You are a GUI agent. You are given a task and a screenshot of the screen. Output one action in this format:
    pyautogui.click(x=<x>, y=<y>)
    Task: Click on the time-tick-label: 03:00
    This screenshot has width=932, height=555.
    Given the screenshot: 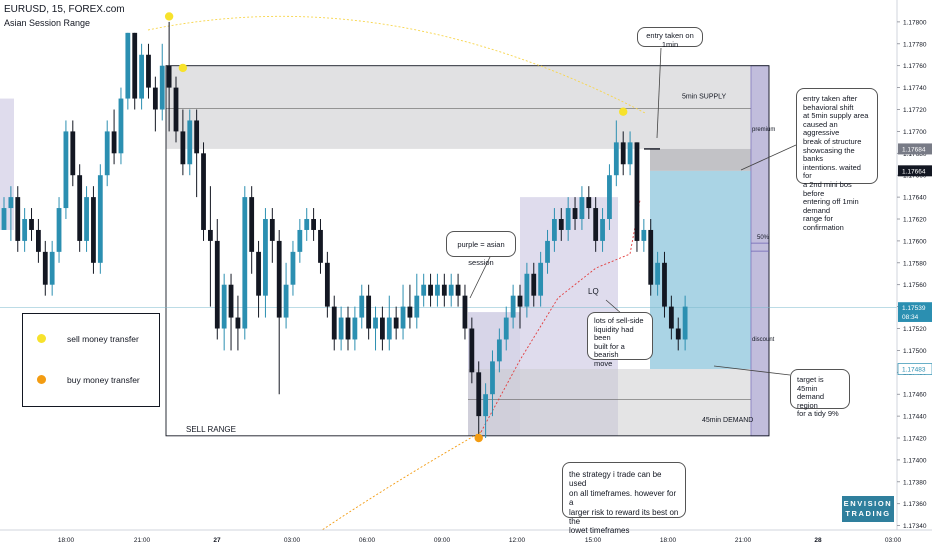 What is the action you would take?
    pyautogui.click(x=292, y=540)
    